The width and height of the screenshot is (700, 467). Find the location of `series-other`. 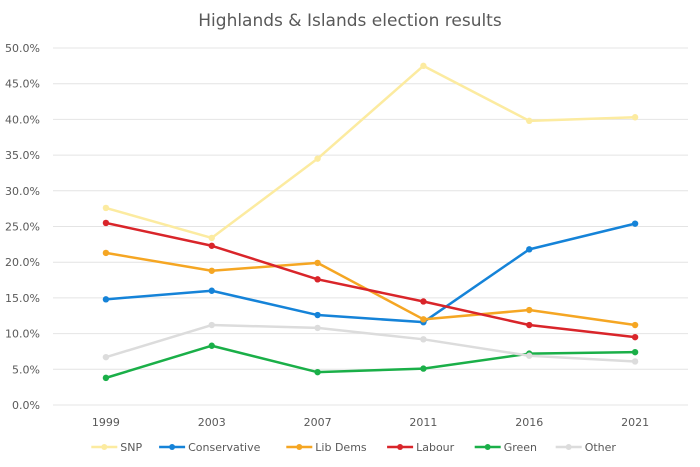

series-other is located at coordinates (370, 343).